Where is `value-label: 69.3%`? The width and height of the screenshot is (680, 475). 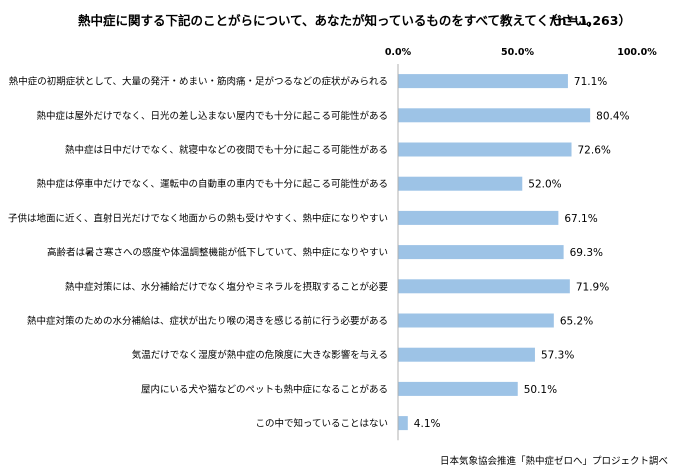
value-label: 69.3% is located at coordinates (586, 253).